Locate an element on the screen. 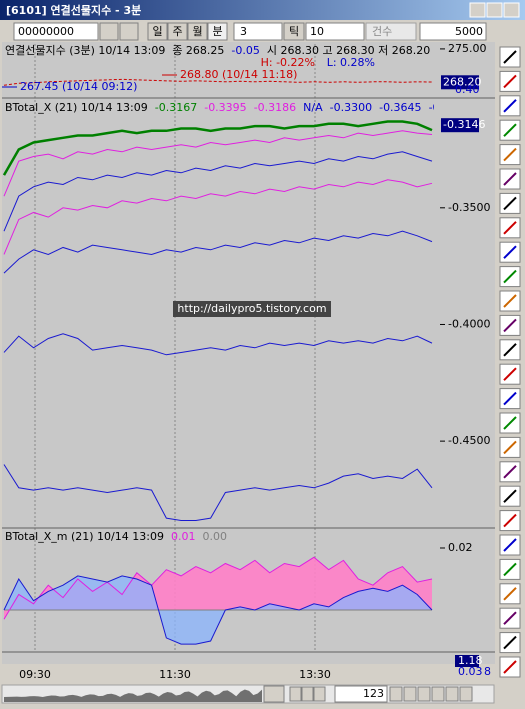 This screenshot has width=525, height=709. search-button is located at coordinates (109, 31).